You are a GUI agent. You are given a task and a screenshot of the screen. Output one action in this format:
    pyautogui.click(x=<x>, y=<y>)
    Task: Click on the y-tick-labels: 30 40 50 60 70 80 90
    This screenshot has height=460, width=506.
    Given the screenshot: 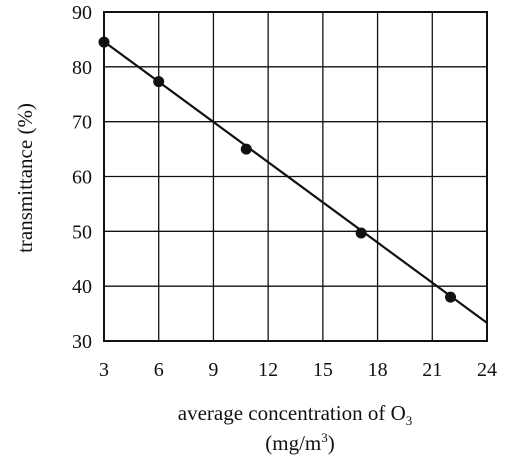 What is the action you would take?
    pyautogui.click(x=82, y=177)
    